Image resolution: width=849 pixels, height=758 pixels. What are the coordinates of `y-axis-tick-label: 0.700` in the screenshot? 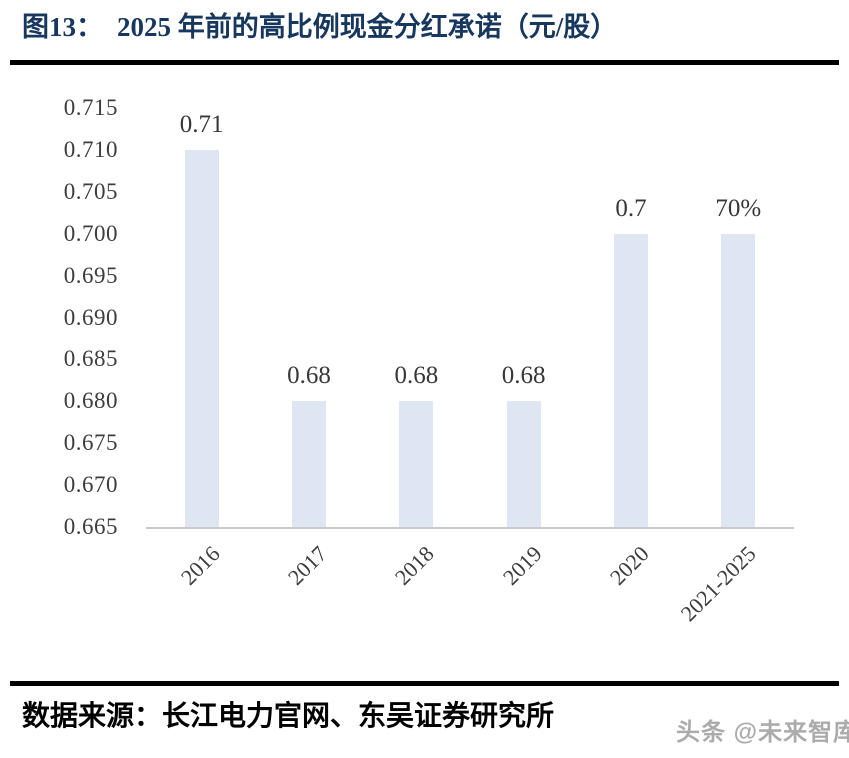 It's located at (90, 233).